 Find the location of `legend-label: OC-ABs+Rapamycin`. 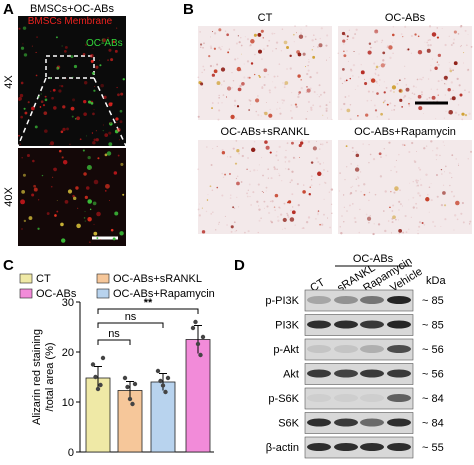

legend-label: OC-ABs+Rapamycin is located at coordinates (164, 294).